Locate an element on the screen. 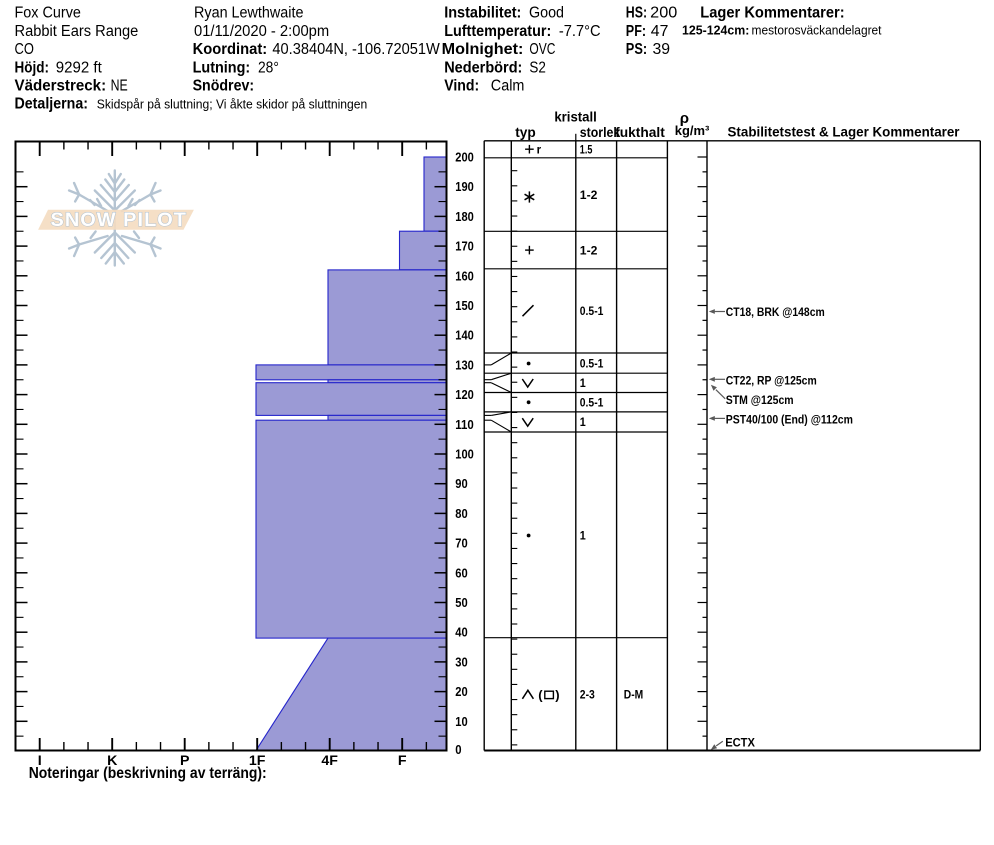 This screenshot has width=994, height=845. svg-text: CO is located at coordinates (24, 49).